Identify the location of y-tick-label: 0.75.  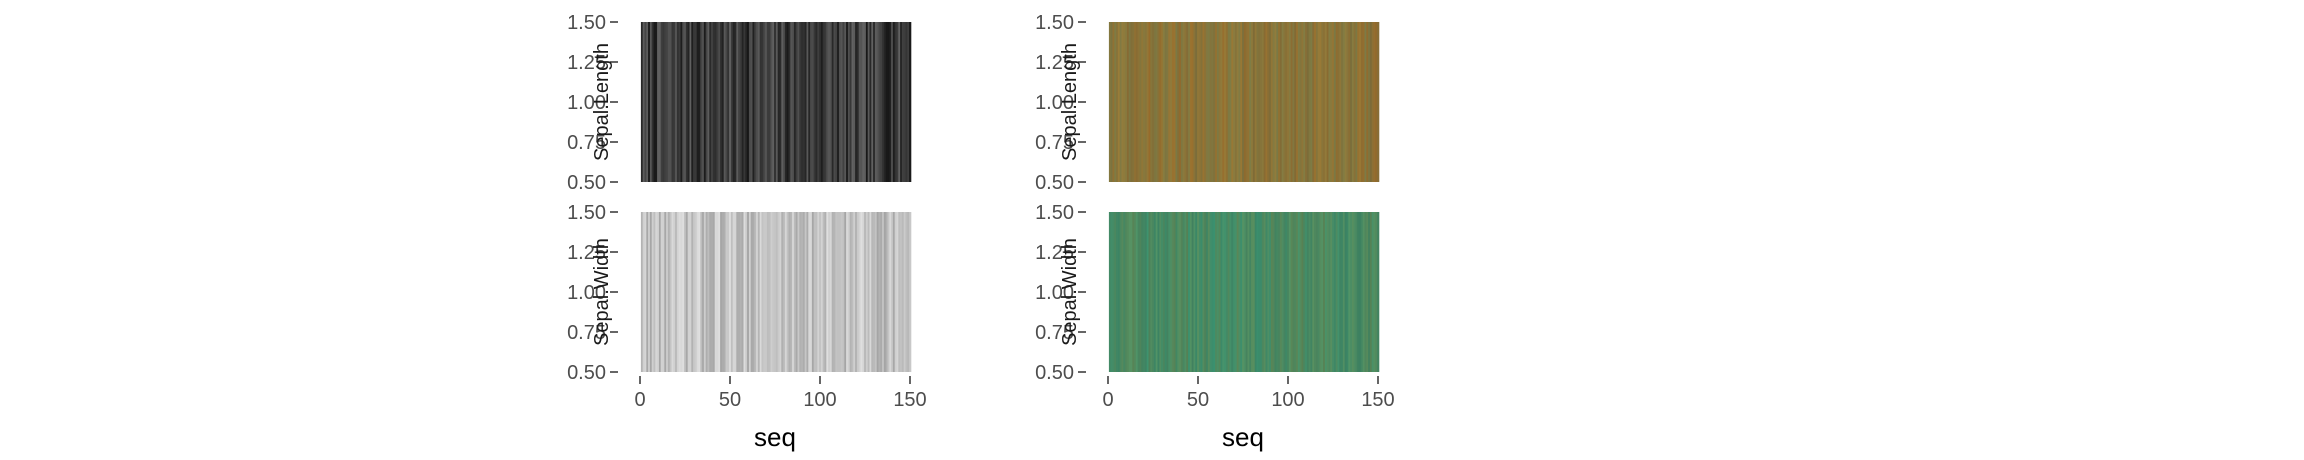
(1054, 333).